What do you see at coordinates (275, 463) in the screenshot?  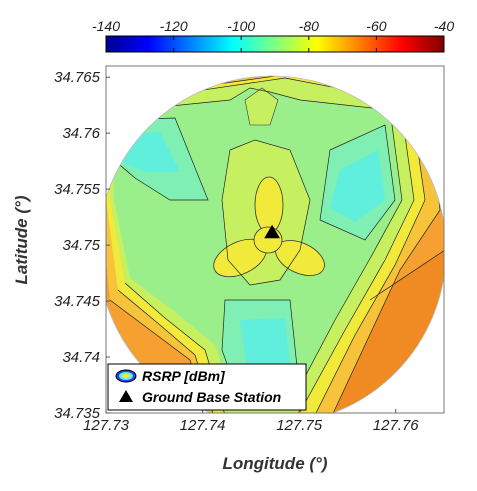 I see `x-axis-label: Longitude (°)` at bounding box center [275, 463].